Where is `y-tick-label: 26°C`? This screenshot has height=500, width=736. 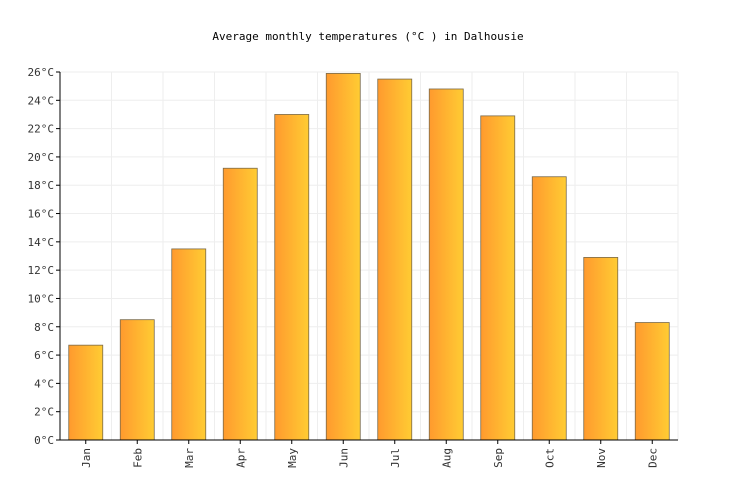 y-tick-label: 26°C is located at coordinates (41, 72).